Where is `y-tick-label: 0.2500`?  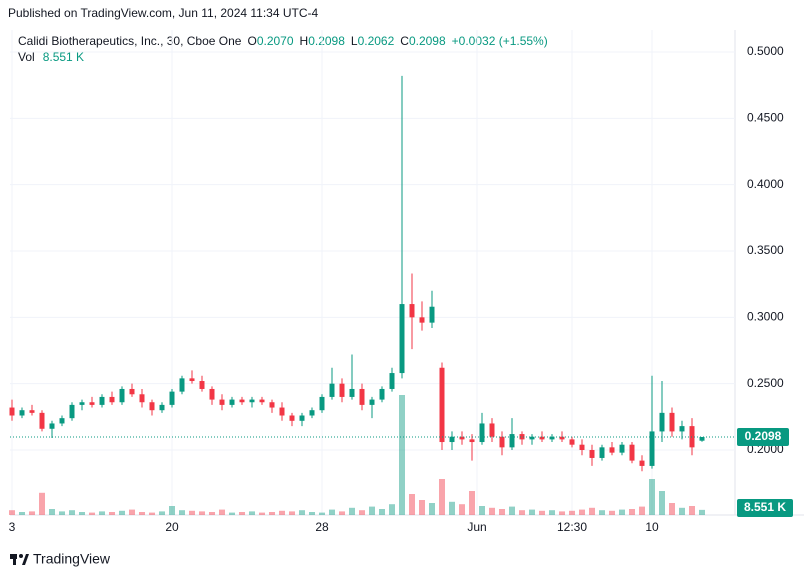 y-tick-label: 0.2500 is located at coordinates (765, 383).